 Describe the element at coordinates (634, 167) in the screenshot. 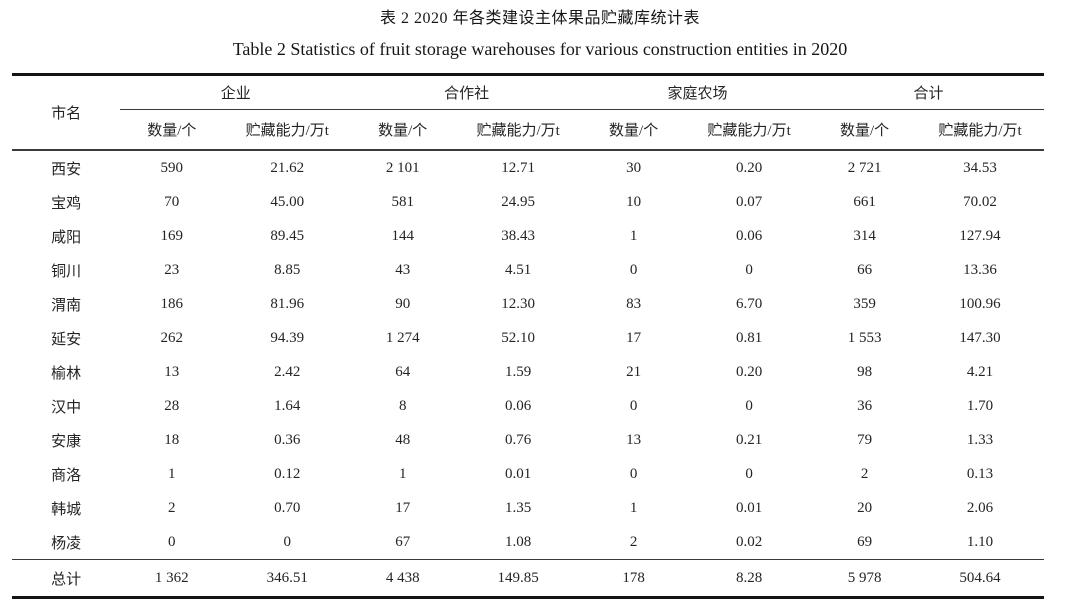

I see `value-cell: 30` at that location.